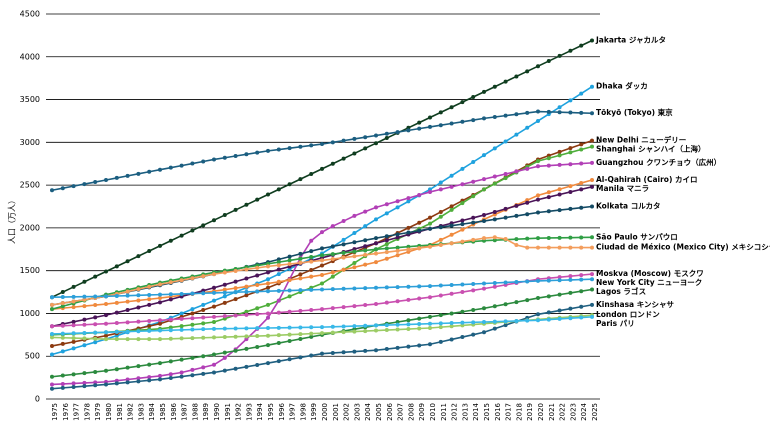 This screenshot has height=422, width=770. What do you see at coordinates (487, 412) in the screenshot?
I see `x-tick-label: 2015` at bounding box center [487, 412].